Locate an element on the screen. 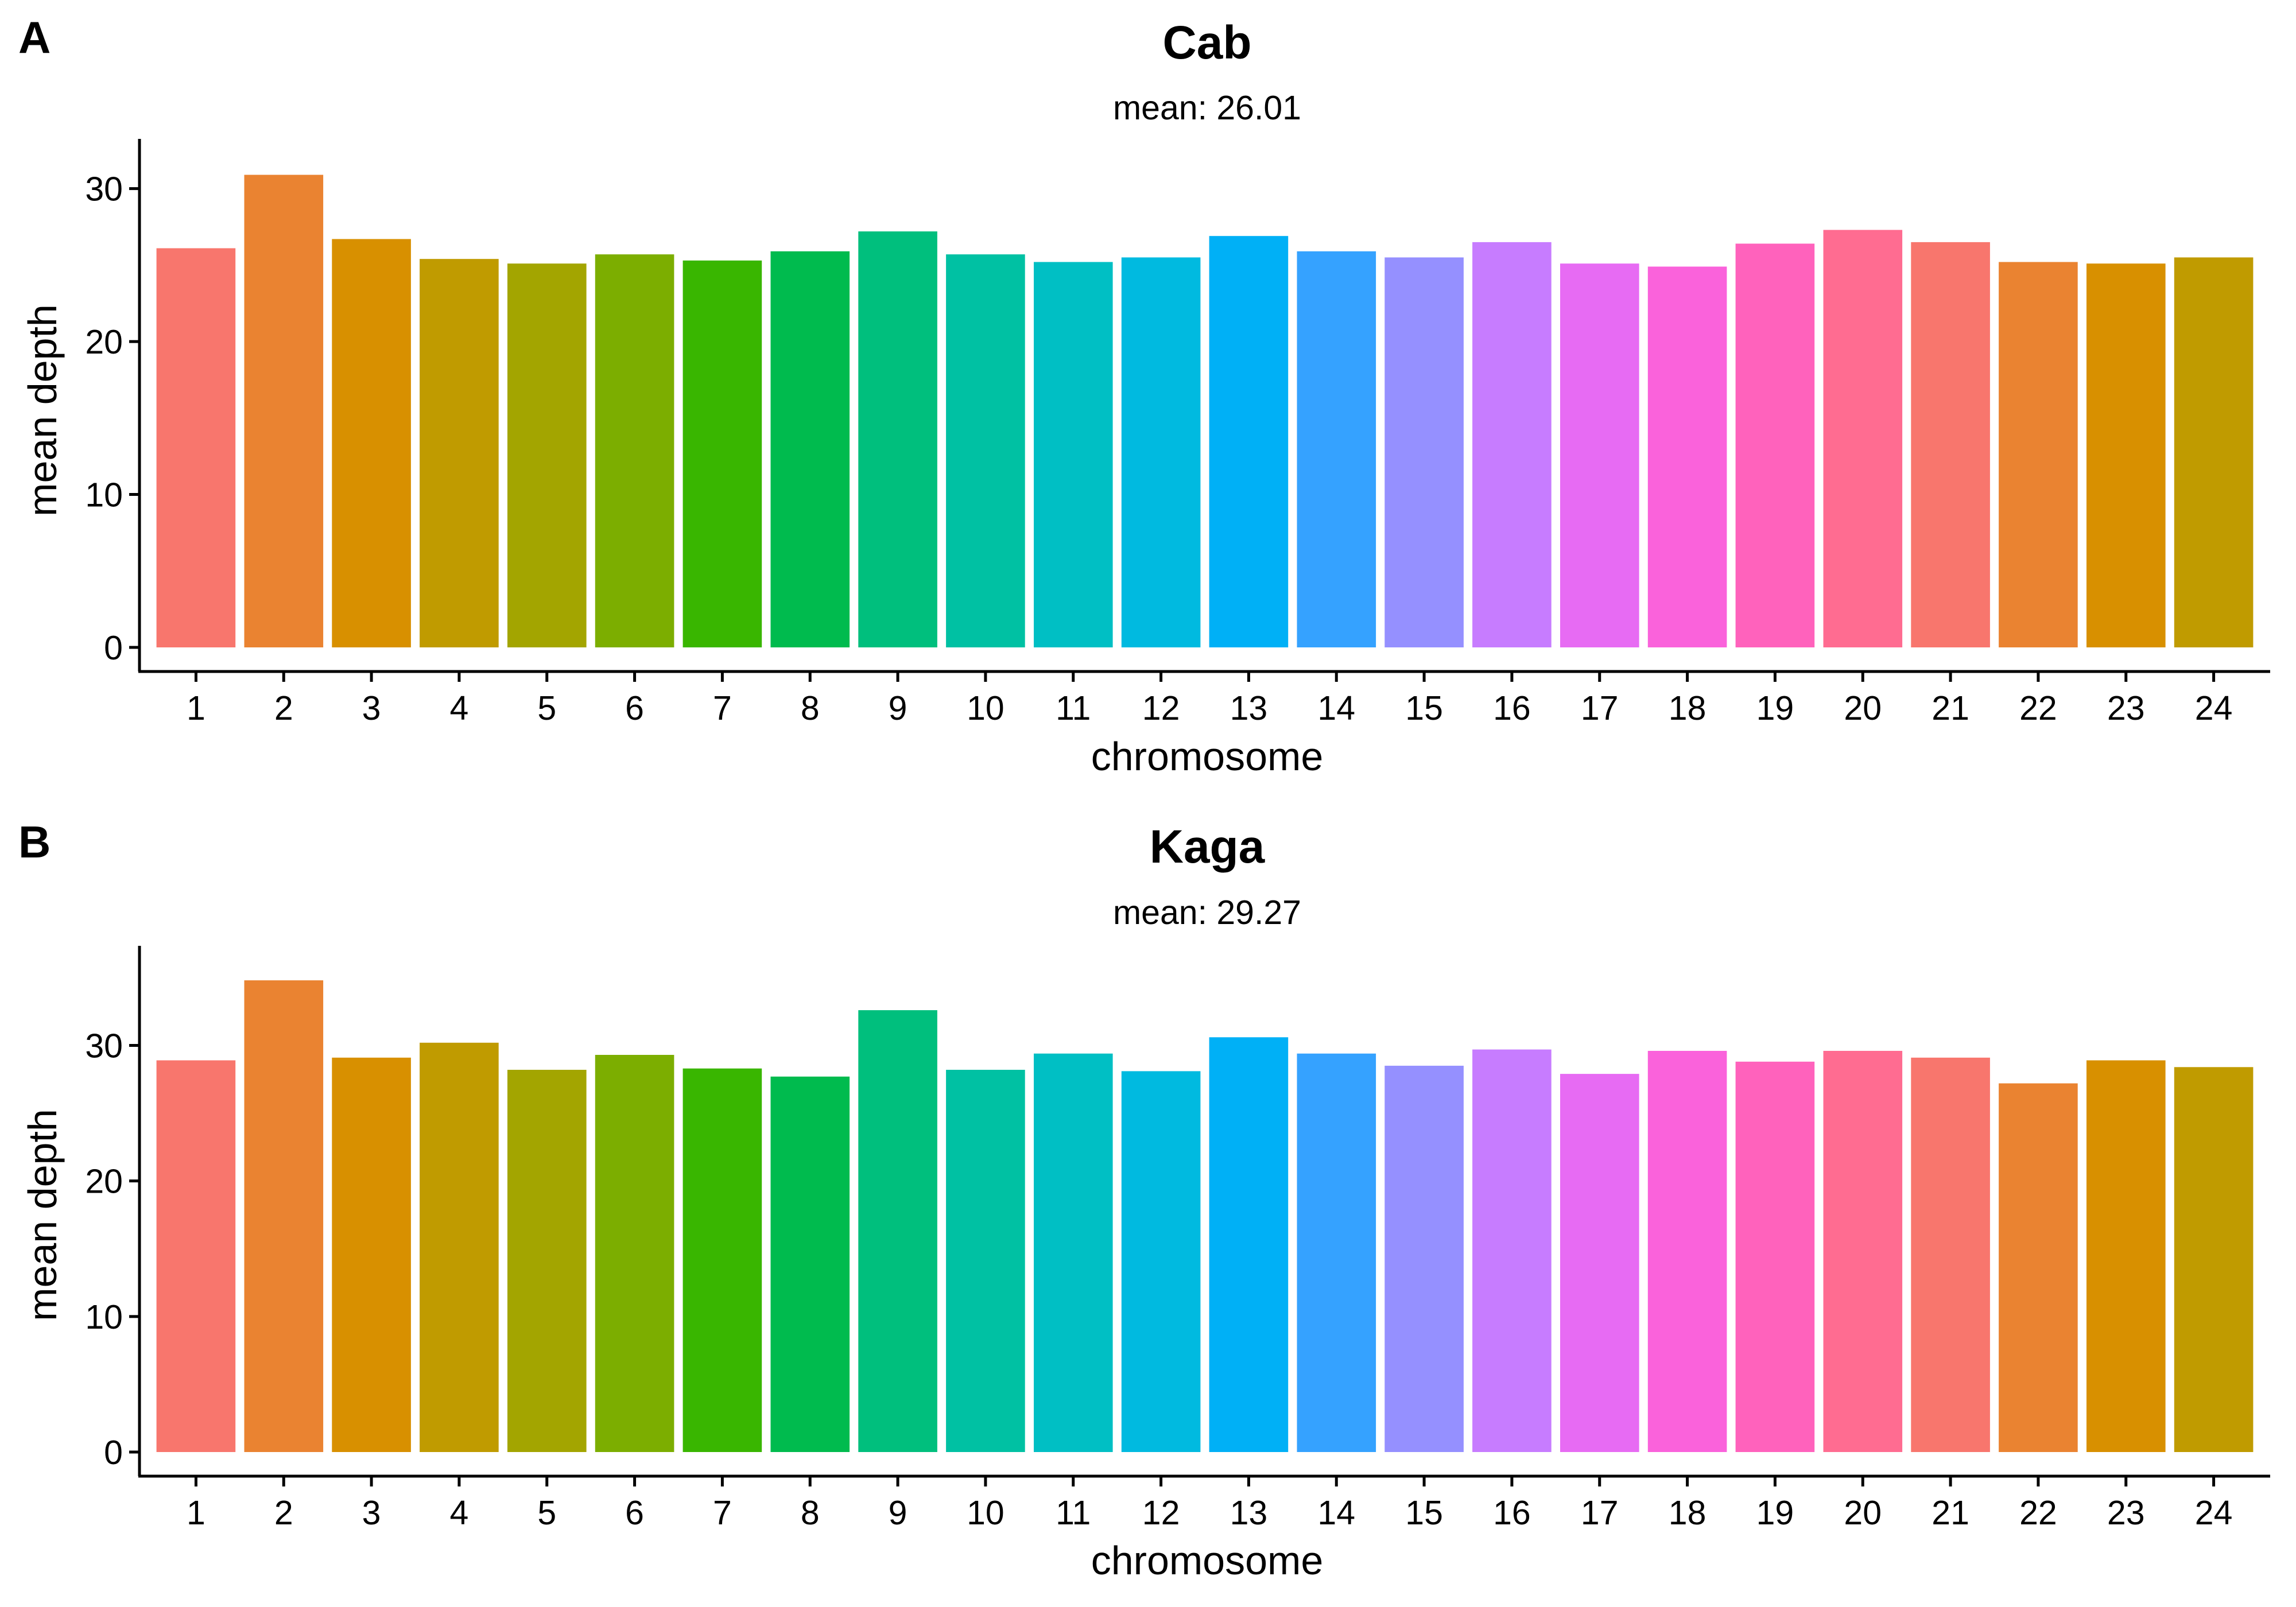 This screenshot has height=1607, width=2296. panel-b-x-tick-label: 17 is located at coordinates (1600, 1513).